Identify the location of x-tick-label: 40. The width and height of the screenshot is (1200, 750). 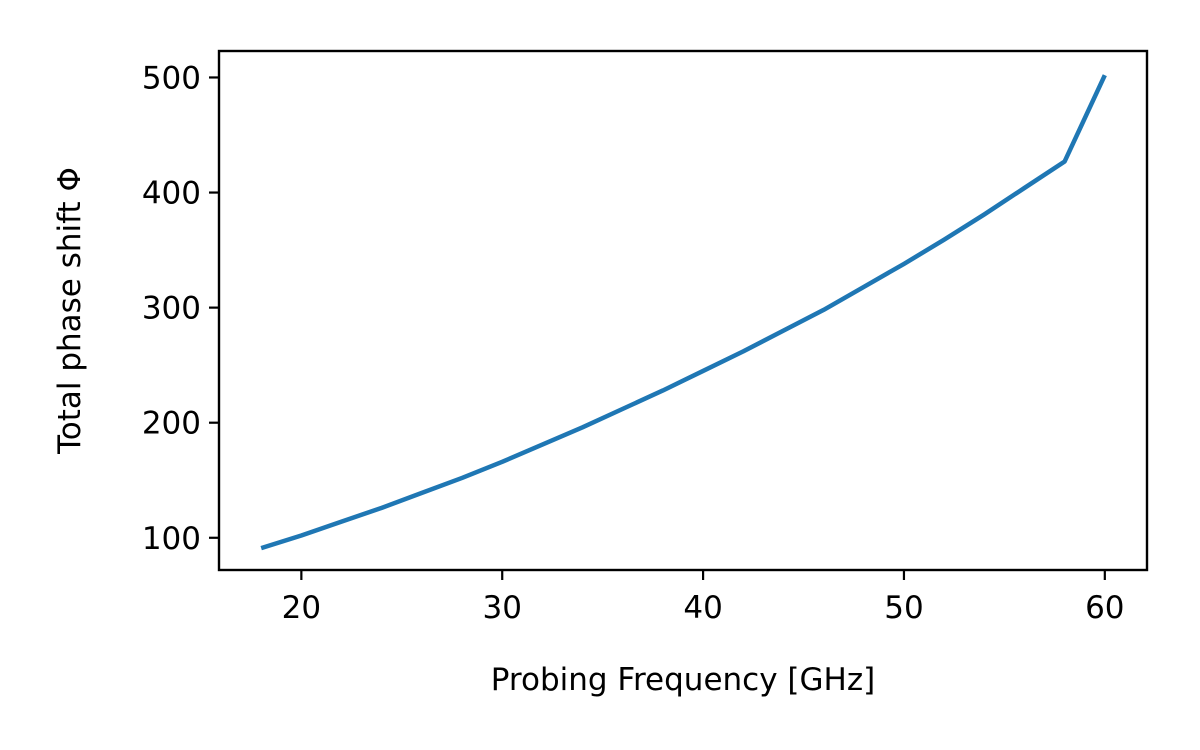
(702, 608).